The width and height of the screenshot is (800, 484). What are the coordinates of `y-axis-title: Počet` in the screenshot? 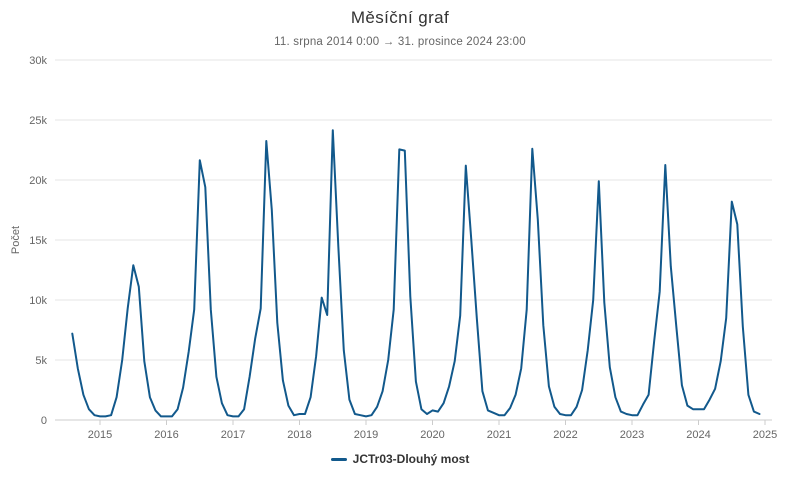 It's located at (16, 240).